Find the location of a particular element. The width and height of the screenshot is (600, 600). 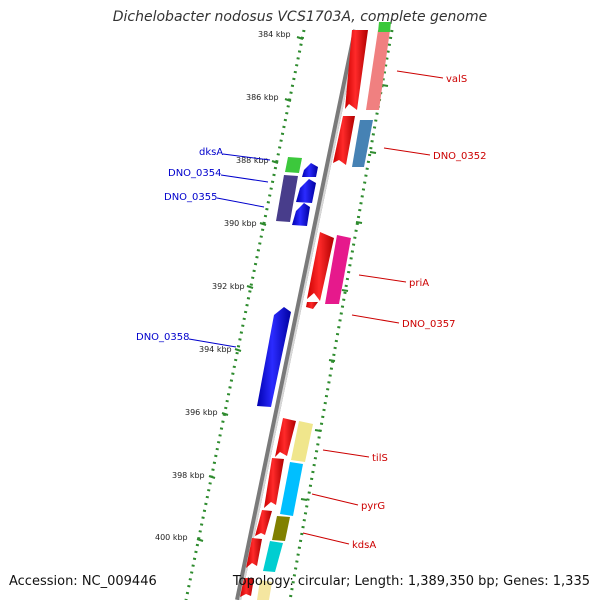

axis-tick-label: 398 kbp is located at coordinates (188, 475).